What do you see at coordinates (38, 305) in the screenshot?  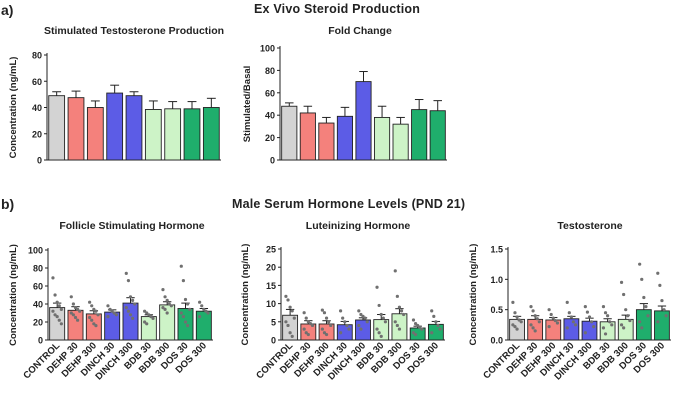 I see `y-tick-label: 40` at bounding box center [38, 305].